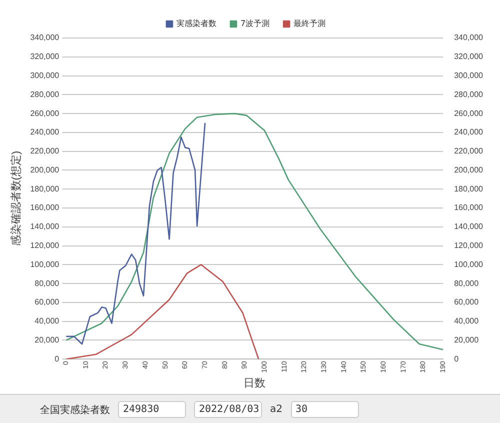 The height and width of the screenshot is (423, 500). Describe the element at coordinates (47, 302) in the screenshot. I see `y-tick-label: 60,000` at that location.